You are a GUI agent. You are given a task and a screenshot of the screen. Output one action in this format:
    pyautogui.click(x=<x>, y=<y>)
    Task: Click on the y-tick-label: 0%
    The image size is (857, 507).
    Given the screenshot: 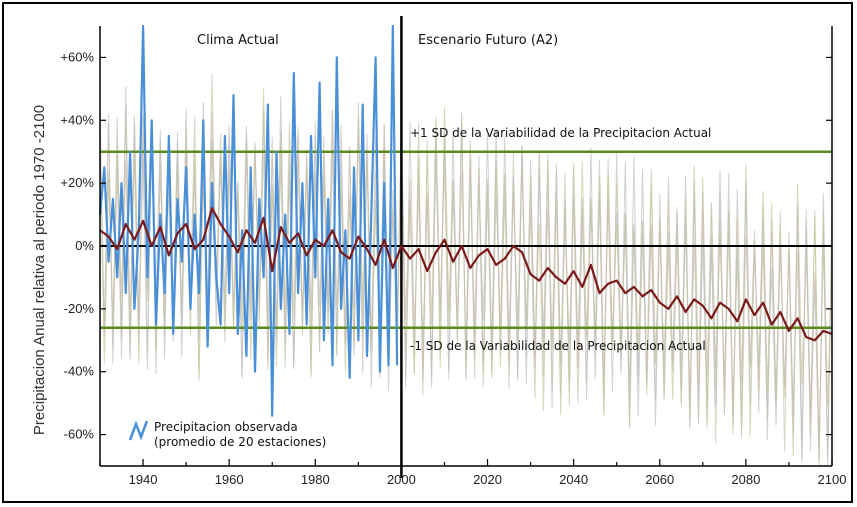 What is the action you would take?
    pyautogui.click(x=84, y=245)
    